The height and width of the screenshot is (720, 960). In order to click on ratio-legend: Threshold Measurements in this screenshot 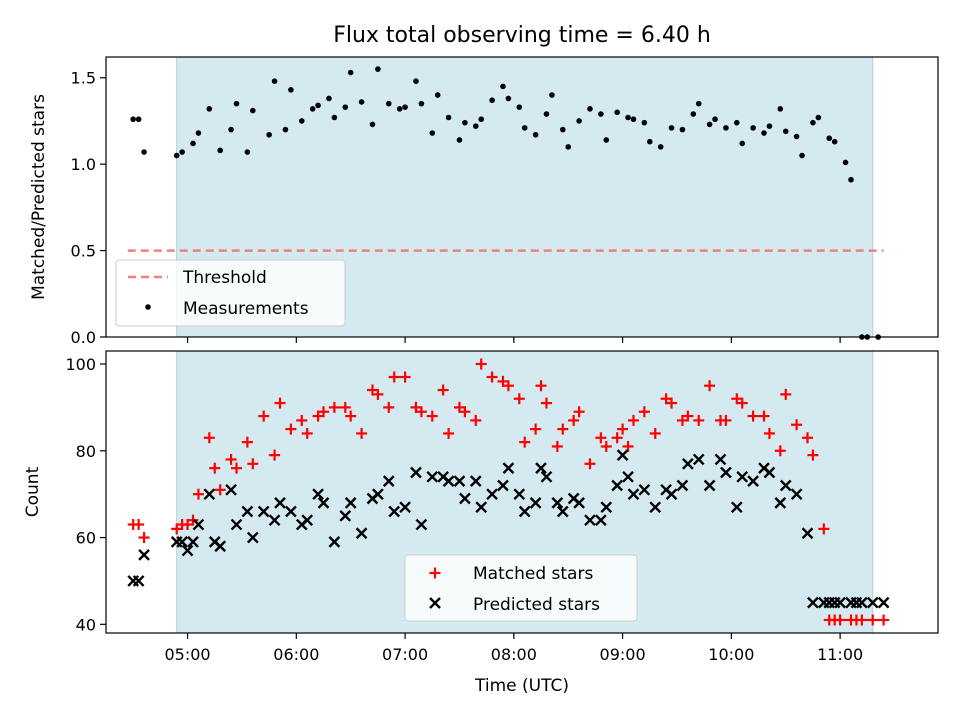, I will do `click(230, 293)`.